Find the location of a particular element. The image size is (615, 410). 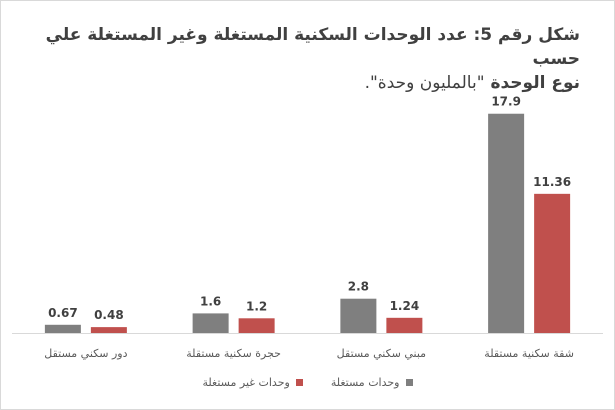

data-label-vacant-1: 1.2 is located at coordinates (256, 306).